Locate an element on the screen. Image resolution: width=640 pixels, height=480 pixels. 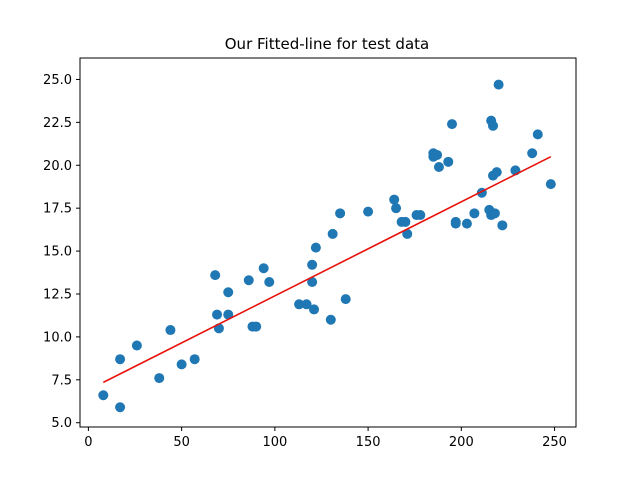
chart-title: Our Fitted-line for test data is located at coordinates (327, 44).